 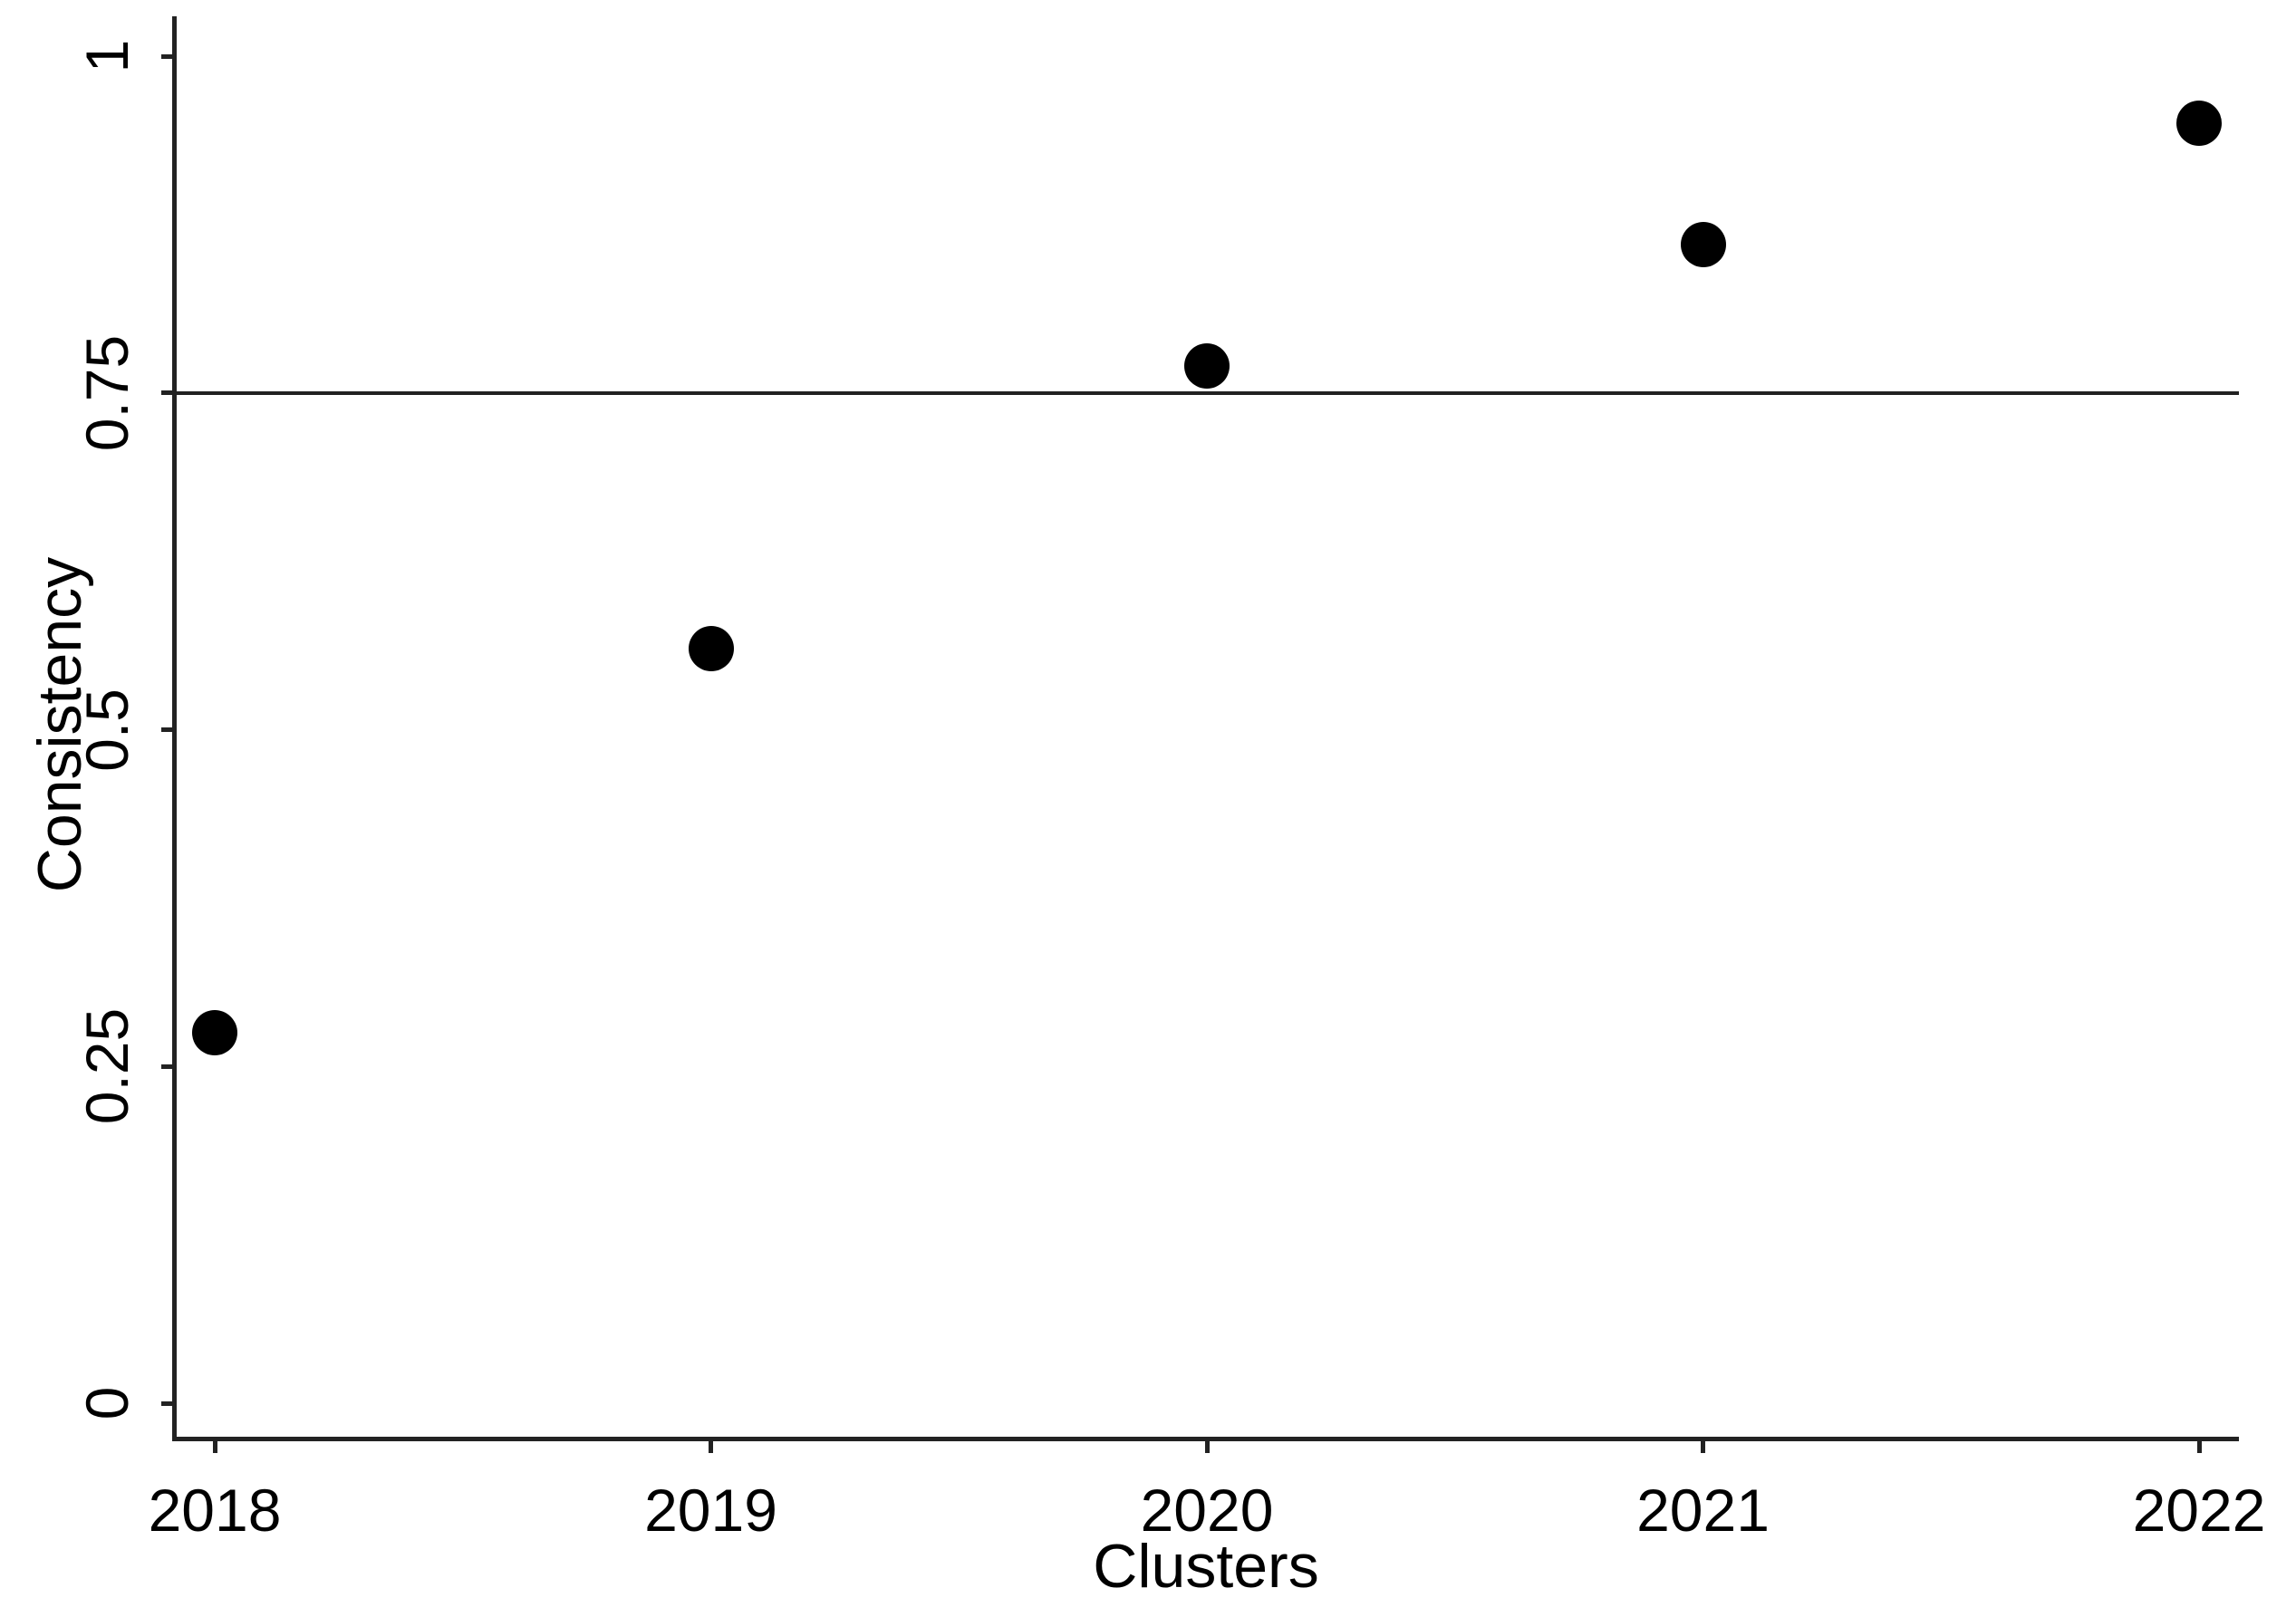 I want to click on y-tick-label: 0.5, so click(x=107, y=730).